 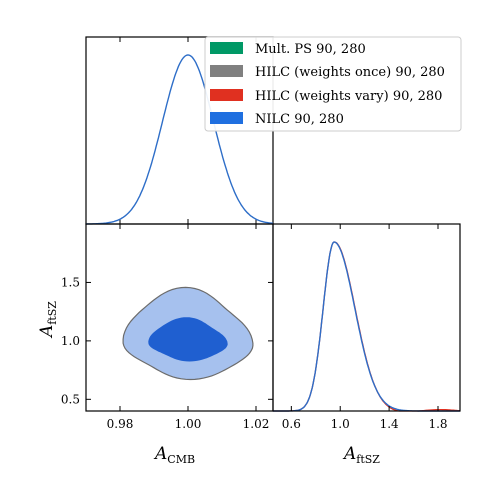 What do you see at coordinates (350, 72) in the screenshot?
I see `legend-label-hilc-weights-once: HILC (weights once) 90, 280` at bounding box center [350, 72].